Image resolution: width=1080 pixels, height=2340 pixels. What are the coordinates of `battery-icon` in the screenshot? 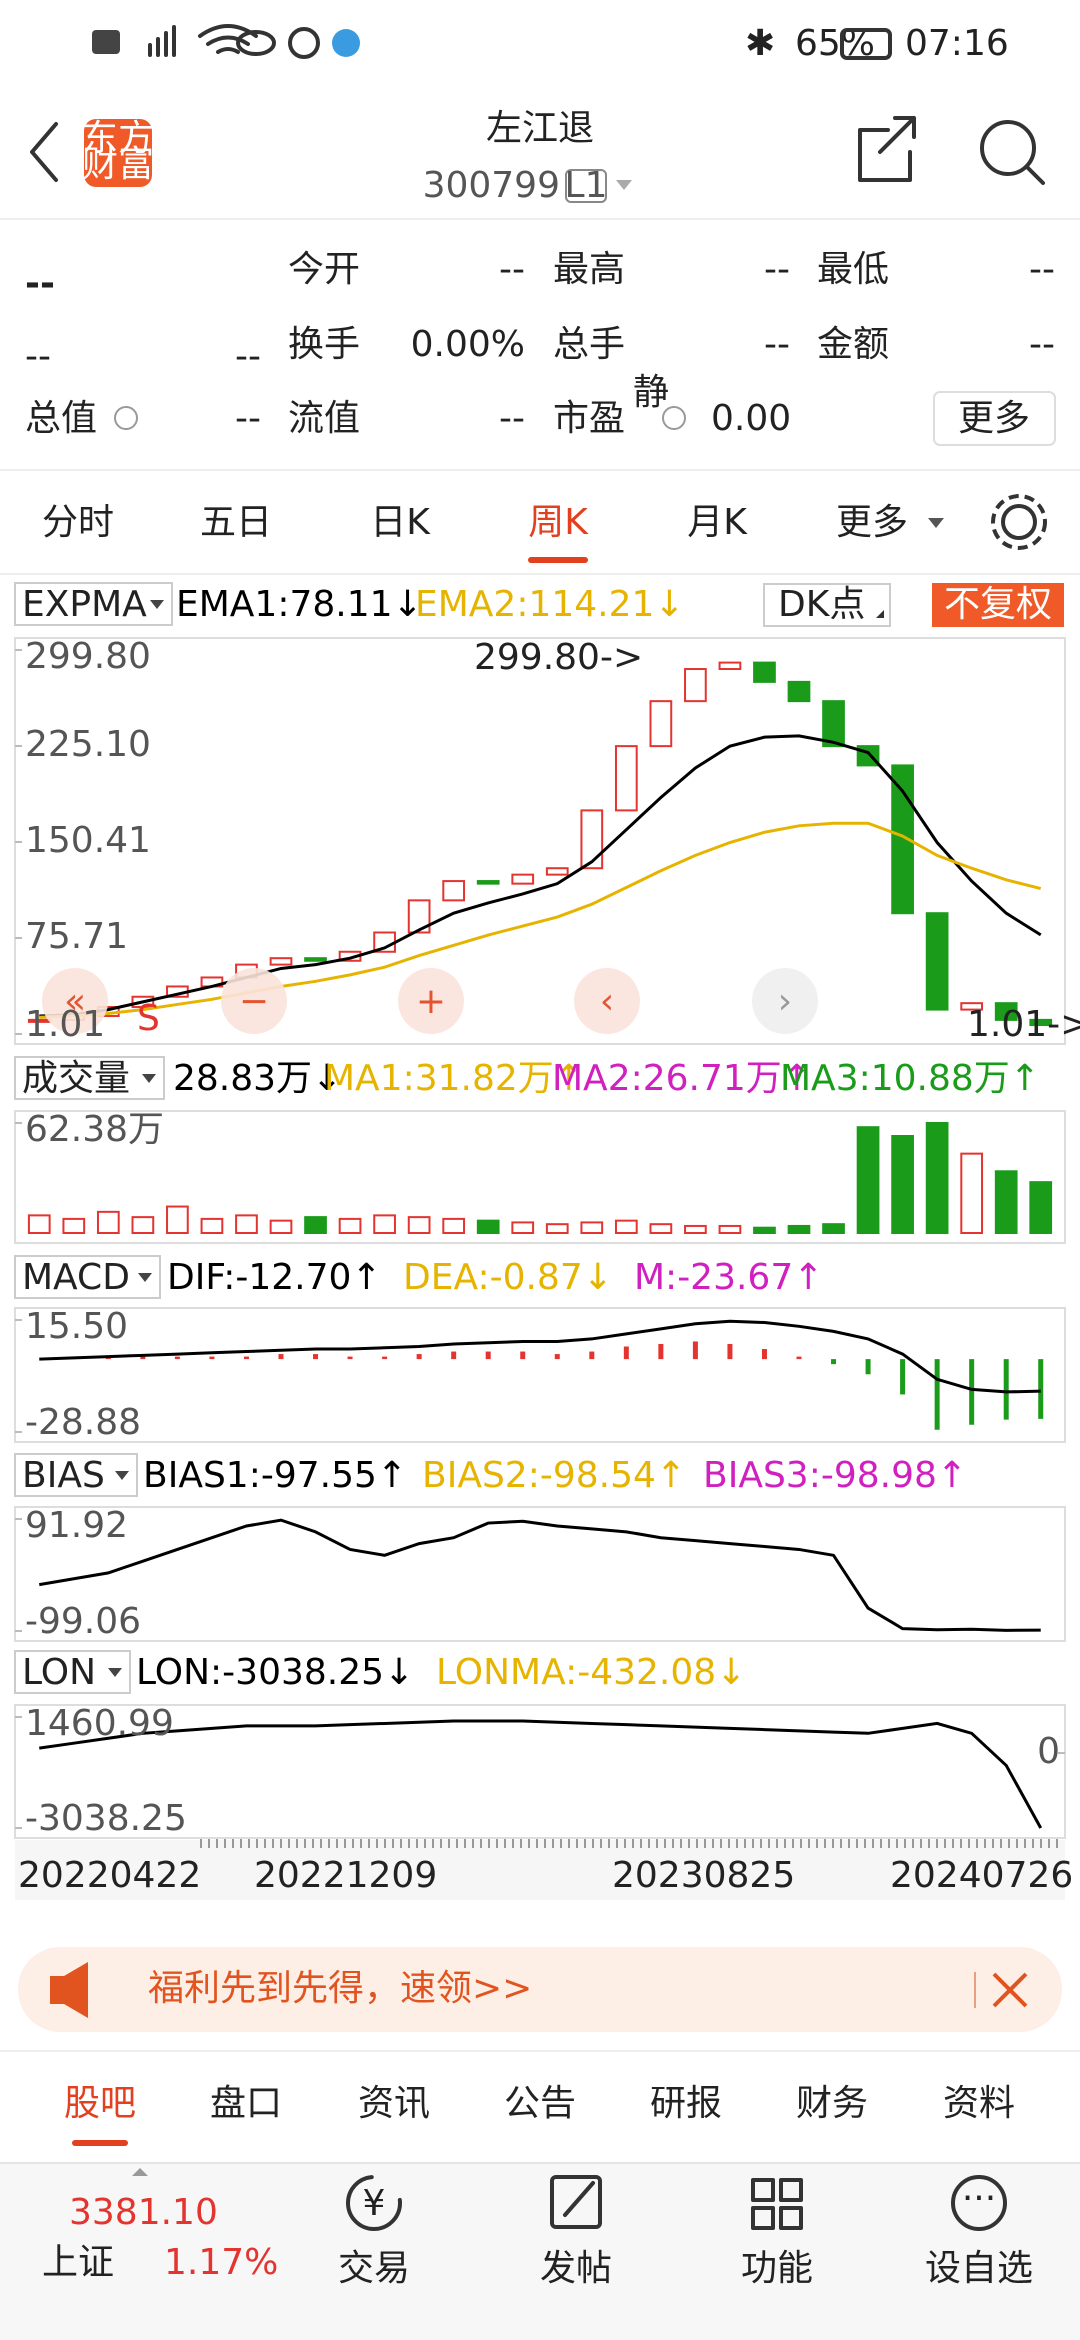 It's located at (866, 44).